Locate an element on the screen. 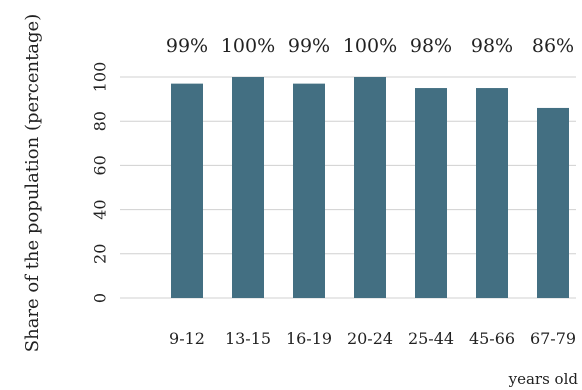 This screenshot has height=390, width=582. y-tick-label: 0 is located at coordinates (100, 298).